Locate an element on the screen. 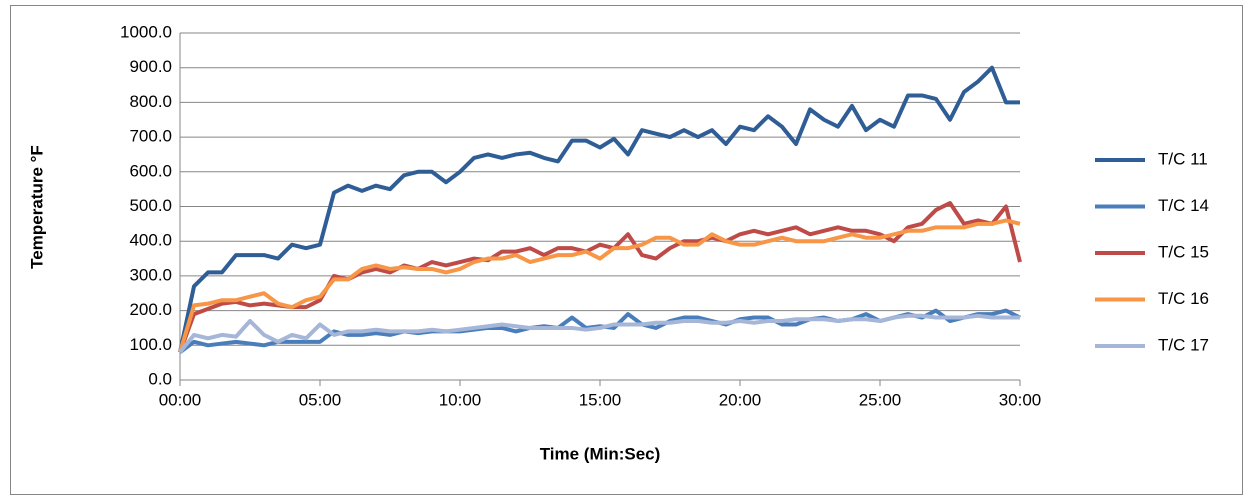  x-tick-label: 15:00 is located at coordinates (600, 399).